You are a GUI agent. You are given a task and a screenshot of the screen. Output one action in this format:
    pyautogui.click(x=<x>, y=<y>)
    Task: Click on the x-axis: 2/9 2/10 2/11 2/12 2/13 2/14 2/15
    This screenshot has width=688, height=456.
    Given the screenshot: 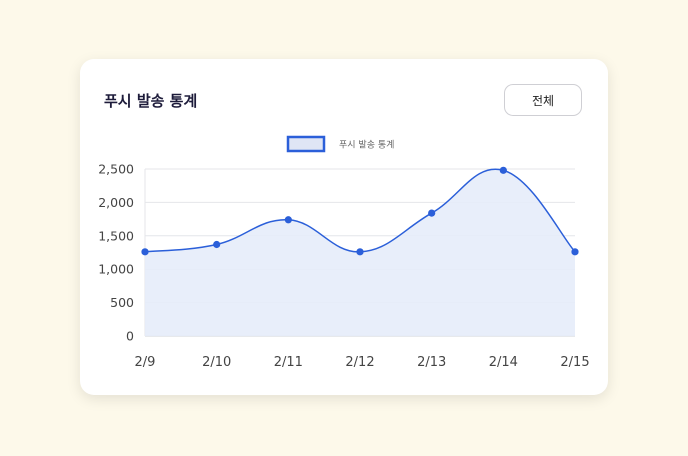 What is the action you would take?
    pyautogui.click(x=362, y=362)
    